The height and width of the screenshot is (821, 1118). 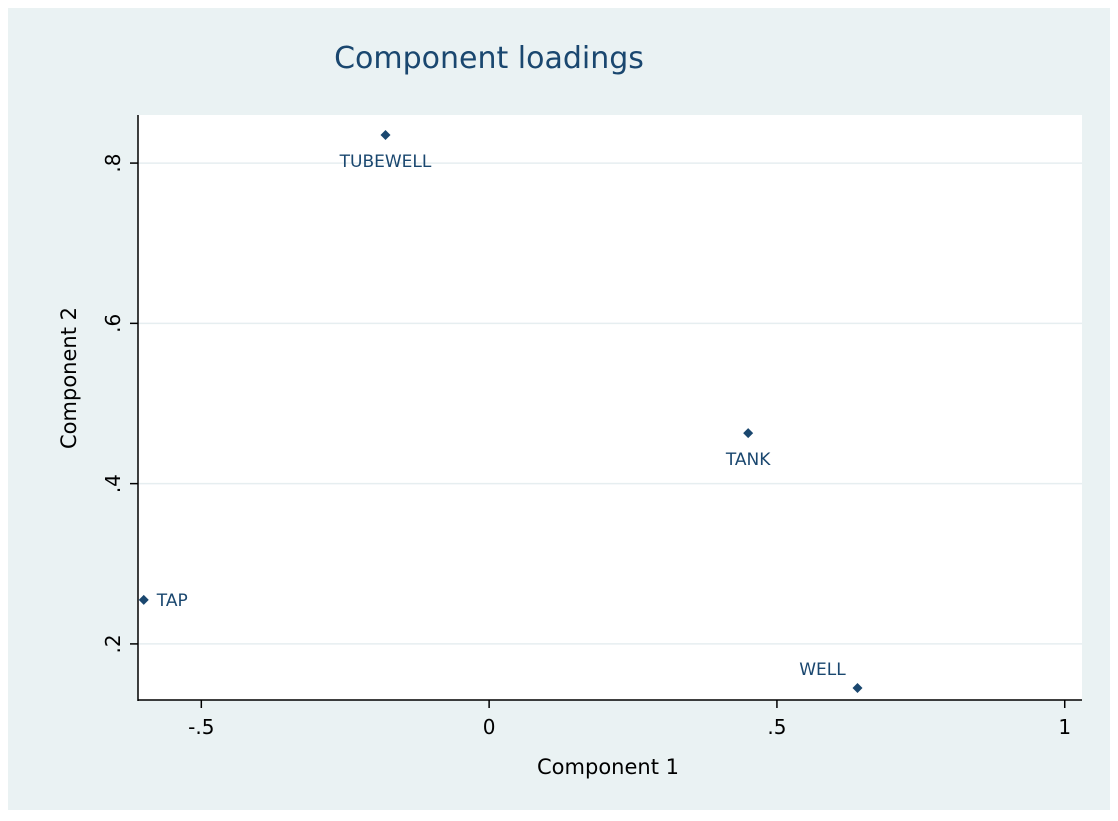 What do you see at coordinates (776, 727) in the screenshot?
I see `x-tick-label-2: .5` at bounding box center [776, 727].